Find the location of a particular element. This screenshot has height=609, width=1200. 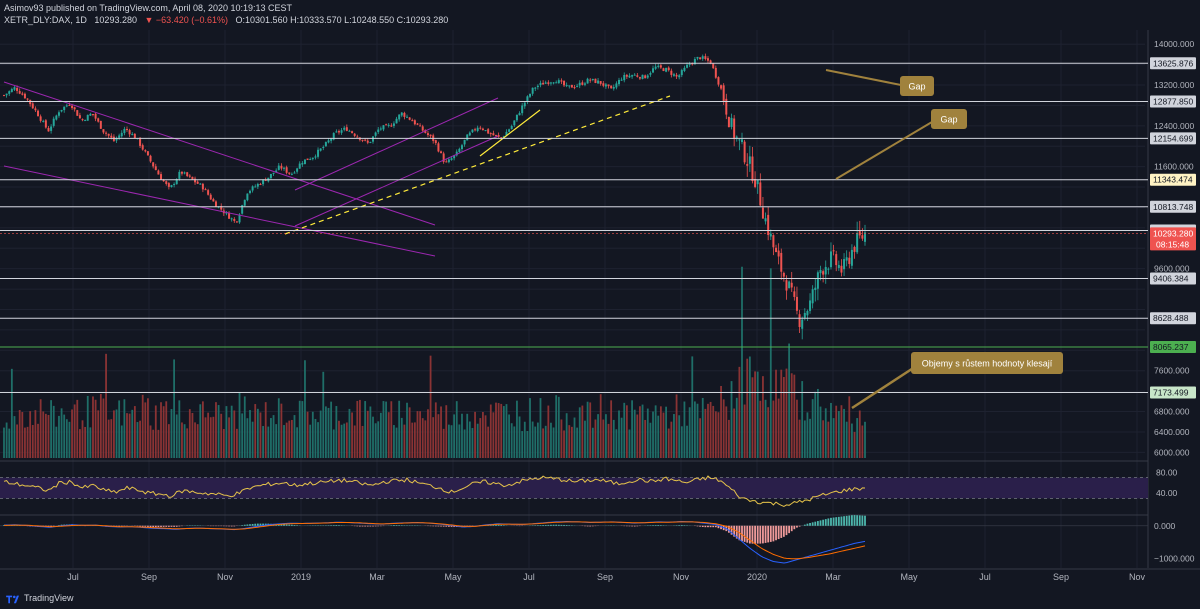

level-price-label: 10813.748 is located at coordinates (1173, 207).